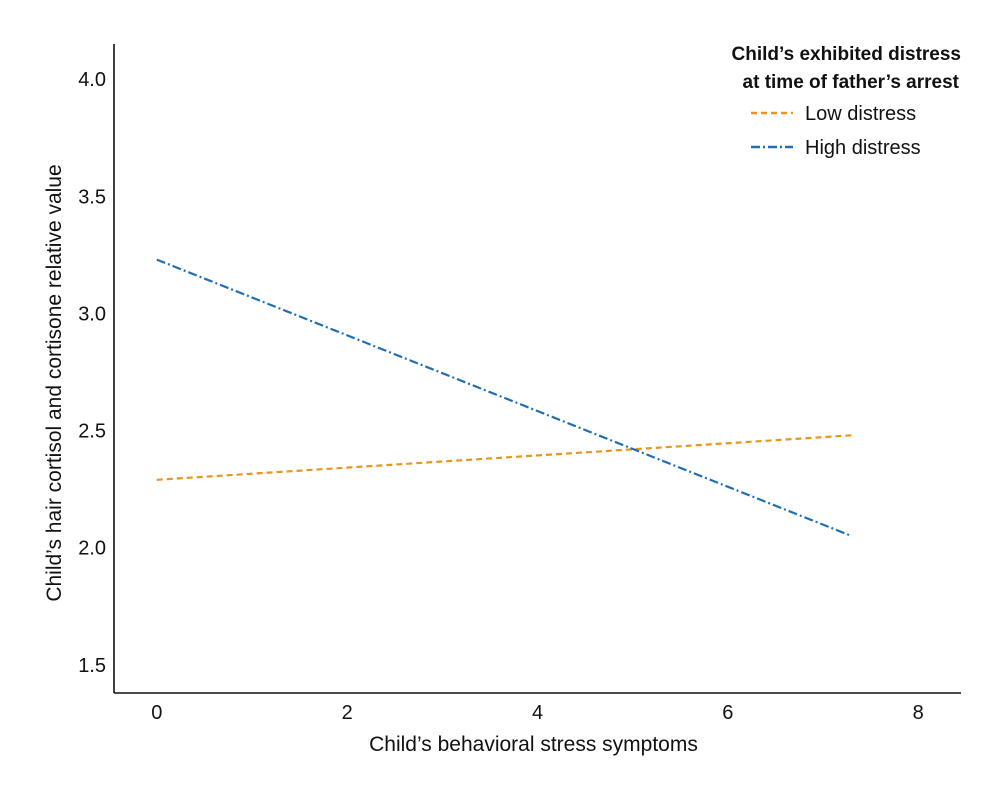 Image resolution: width=1001 pixels, height=801 pixels. I want to click on x-tick-labels: 0 2 4 6 8, so click(537, 713).